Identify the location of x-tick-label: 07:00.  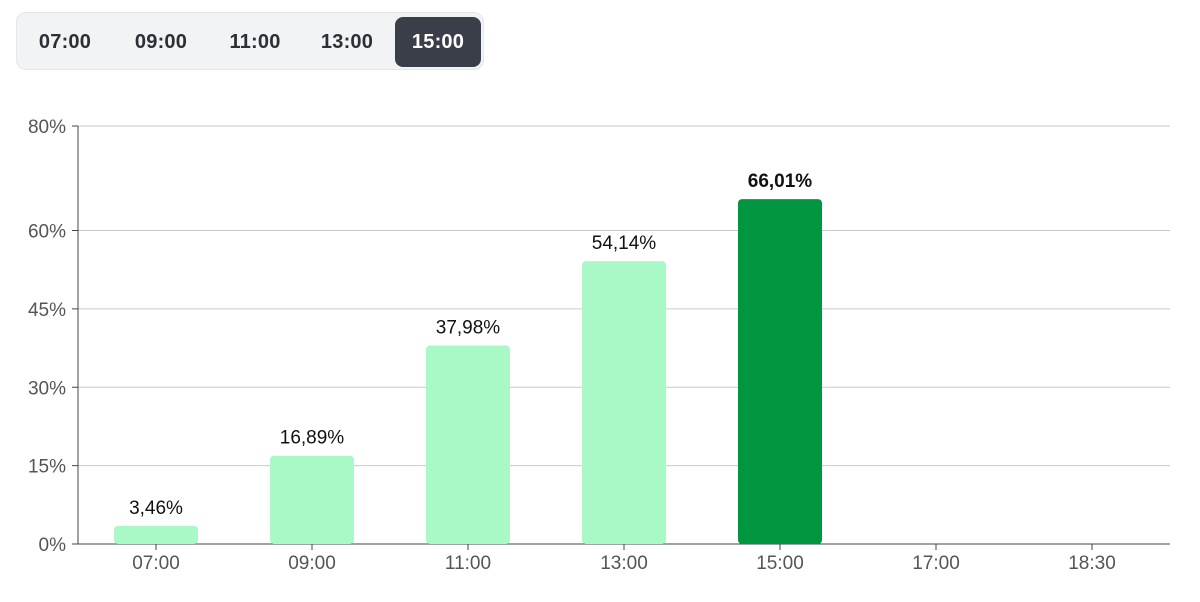
(156, 563).